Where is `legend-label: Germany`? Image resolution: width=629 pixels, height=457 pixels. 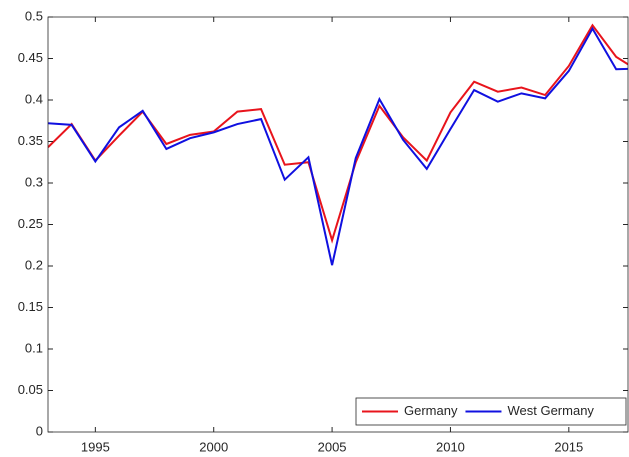
legend-label: Germany is located at coordinates (431, 410).